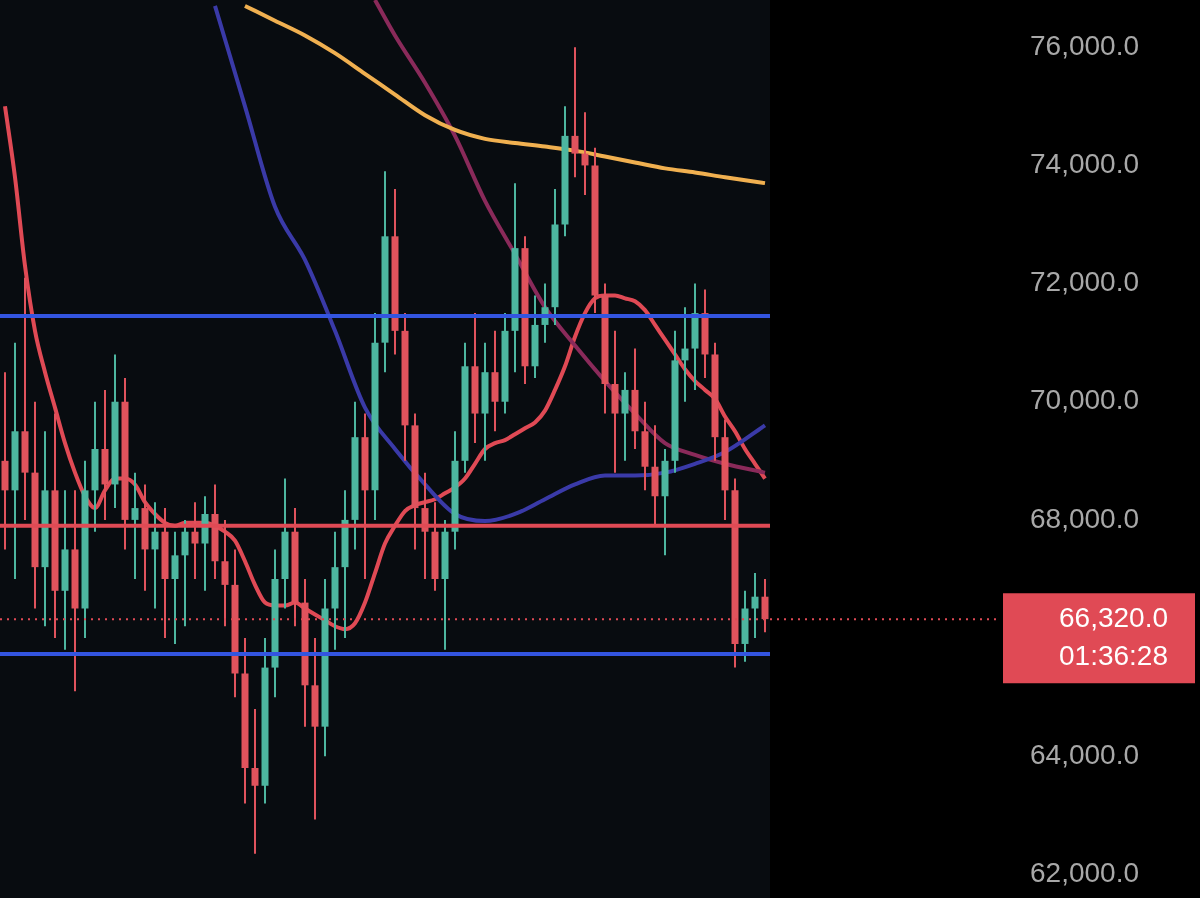 This screenshot has height=898, width=1200. Describe the element at coordinates (505, 94) in the screenshot. I see `line-series` at that location.